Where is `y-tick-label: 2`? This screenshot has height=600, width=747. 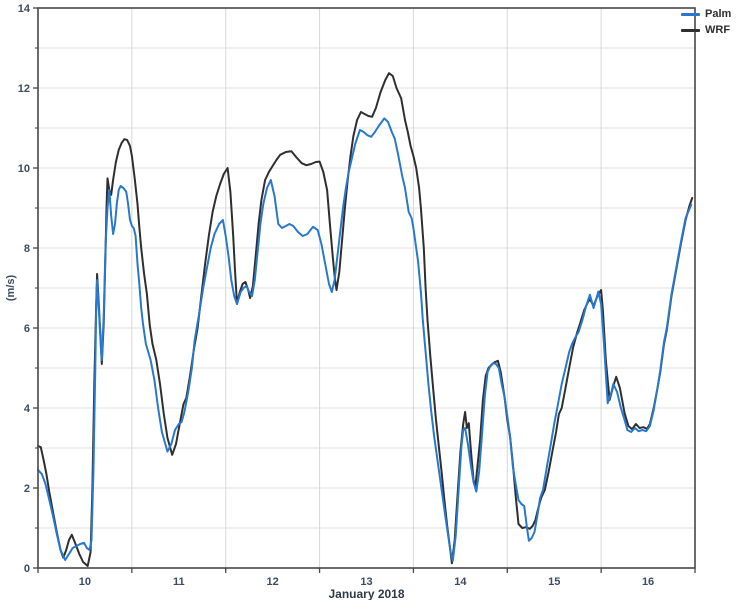 y-tick-label: 2 is located at coordinates (27, 489).